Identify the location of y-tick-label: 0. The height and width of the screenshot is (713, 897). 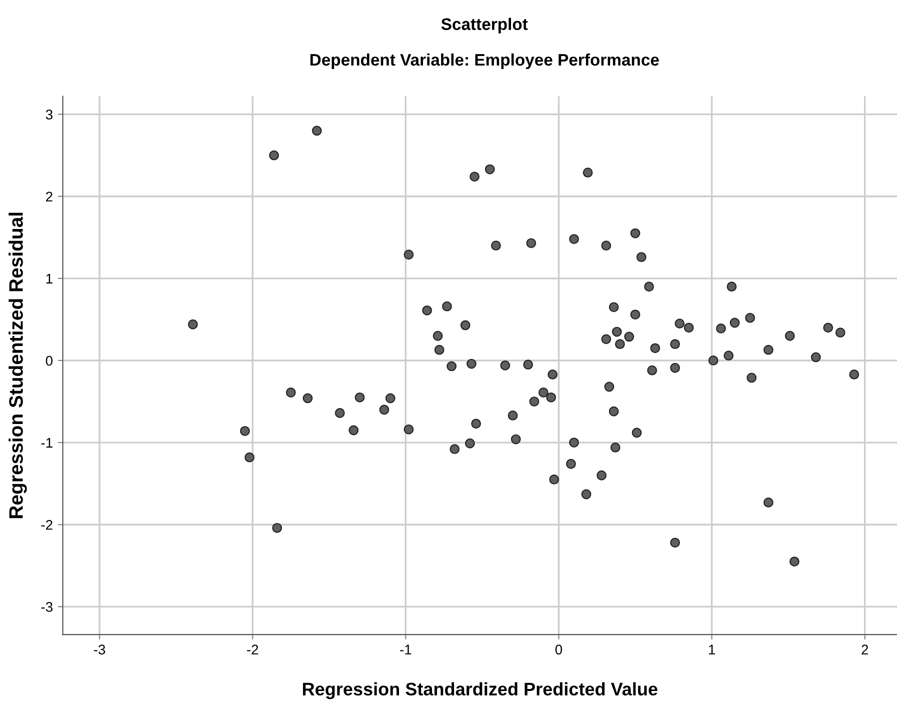
(49, 361).